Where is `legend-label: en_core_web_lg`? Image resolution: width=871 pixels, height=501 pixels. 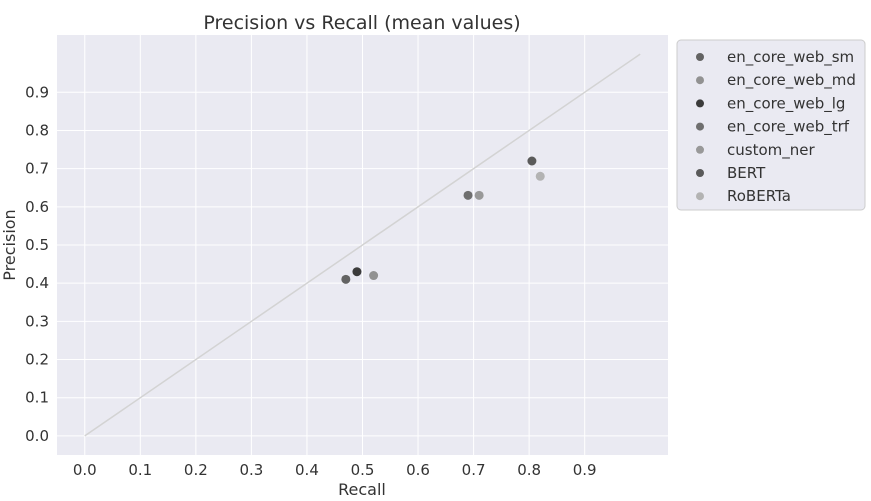
legend-label: en_core_web_lg is located at coordinates (786, 103).